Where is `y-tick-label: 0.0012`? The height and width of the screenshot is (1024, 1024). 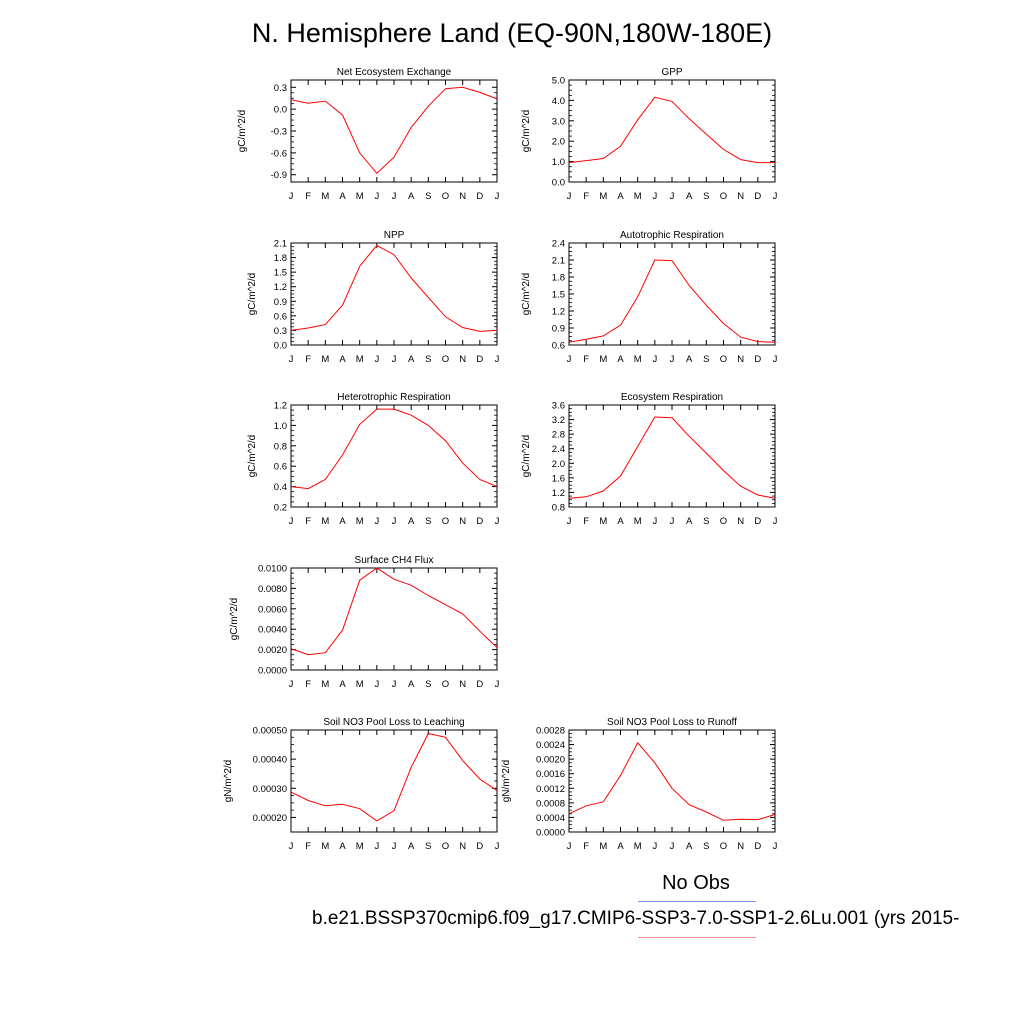 y-tick-label: 0.0012 is located at coordinates (550, 789).